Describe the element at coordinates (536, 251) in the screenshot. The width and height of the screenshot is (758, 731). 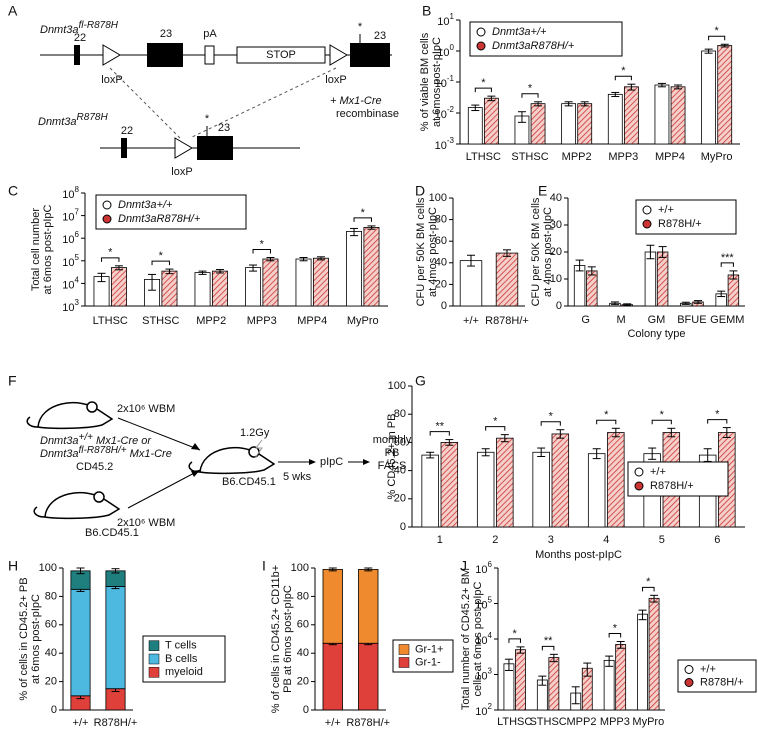
I see `y-axis-label: CFU per 50K BM cells` at that location.